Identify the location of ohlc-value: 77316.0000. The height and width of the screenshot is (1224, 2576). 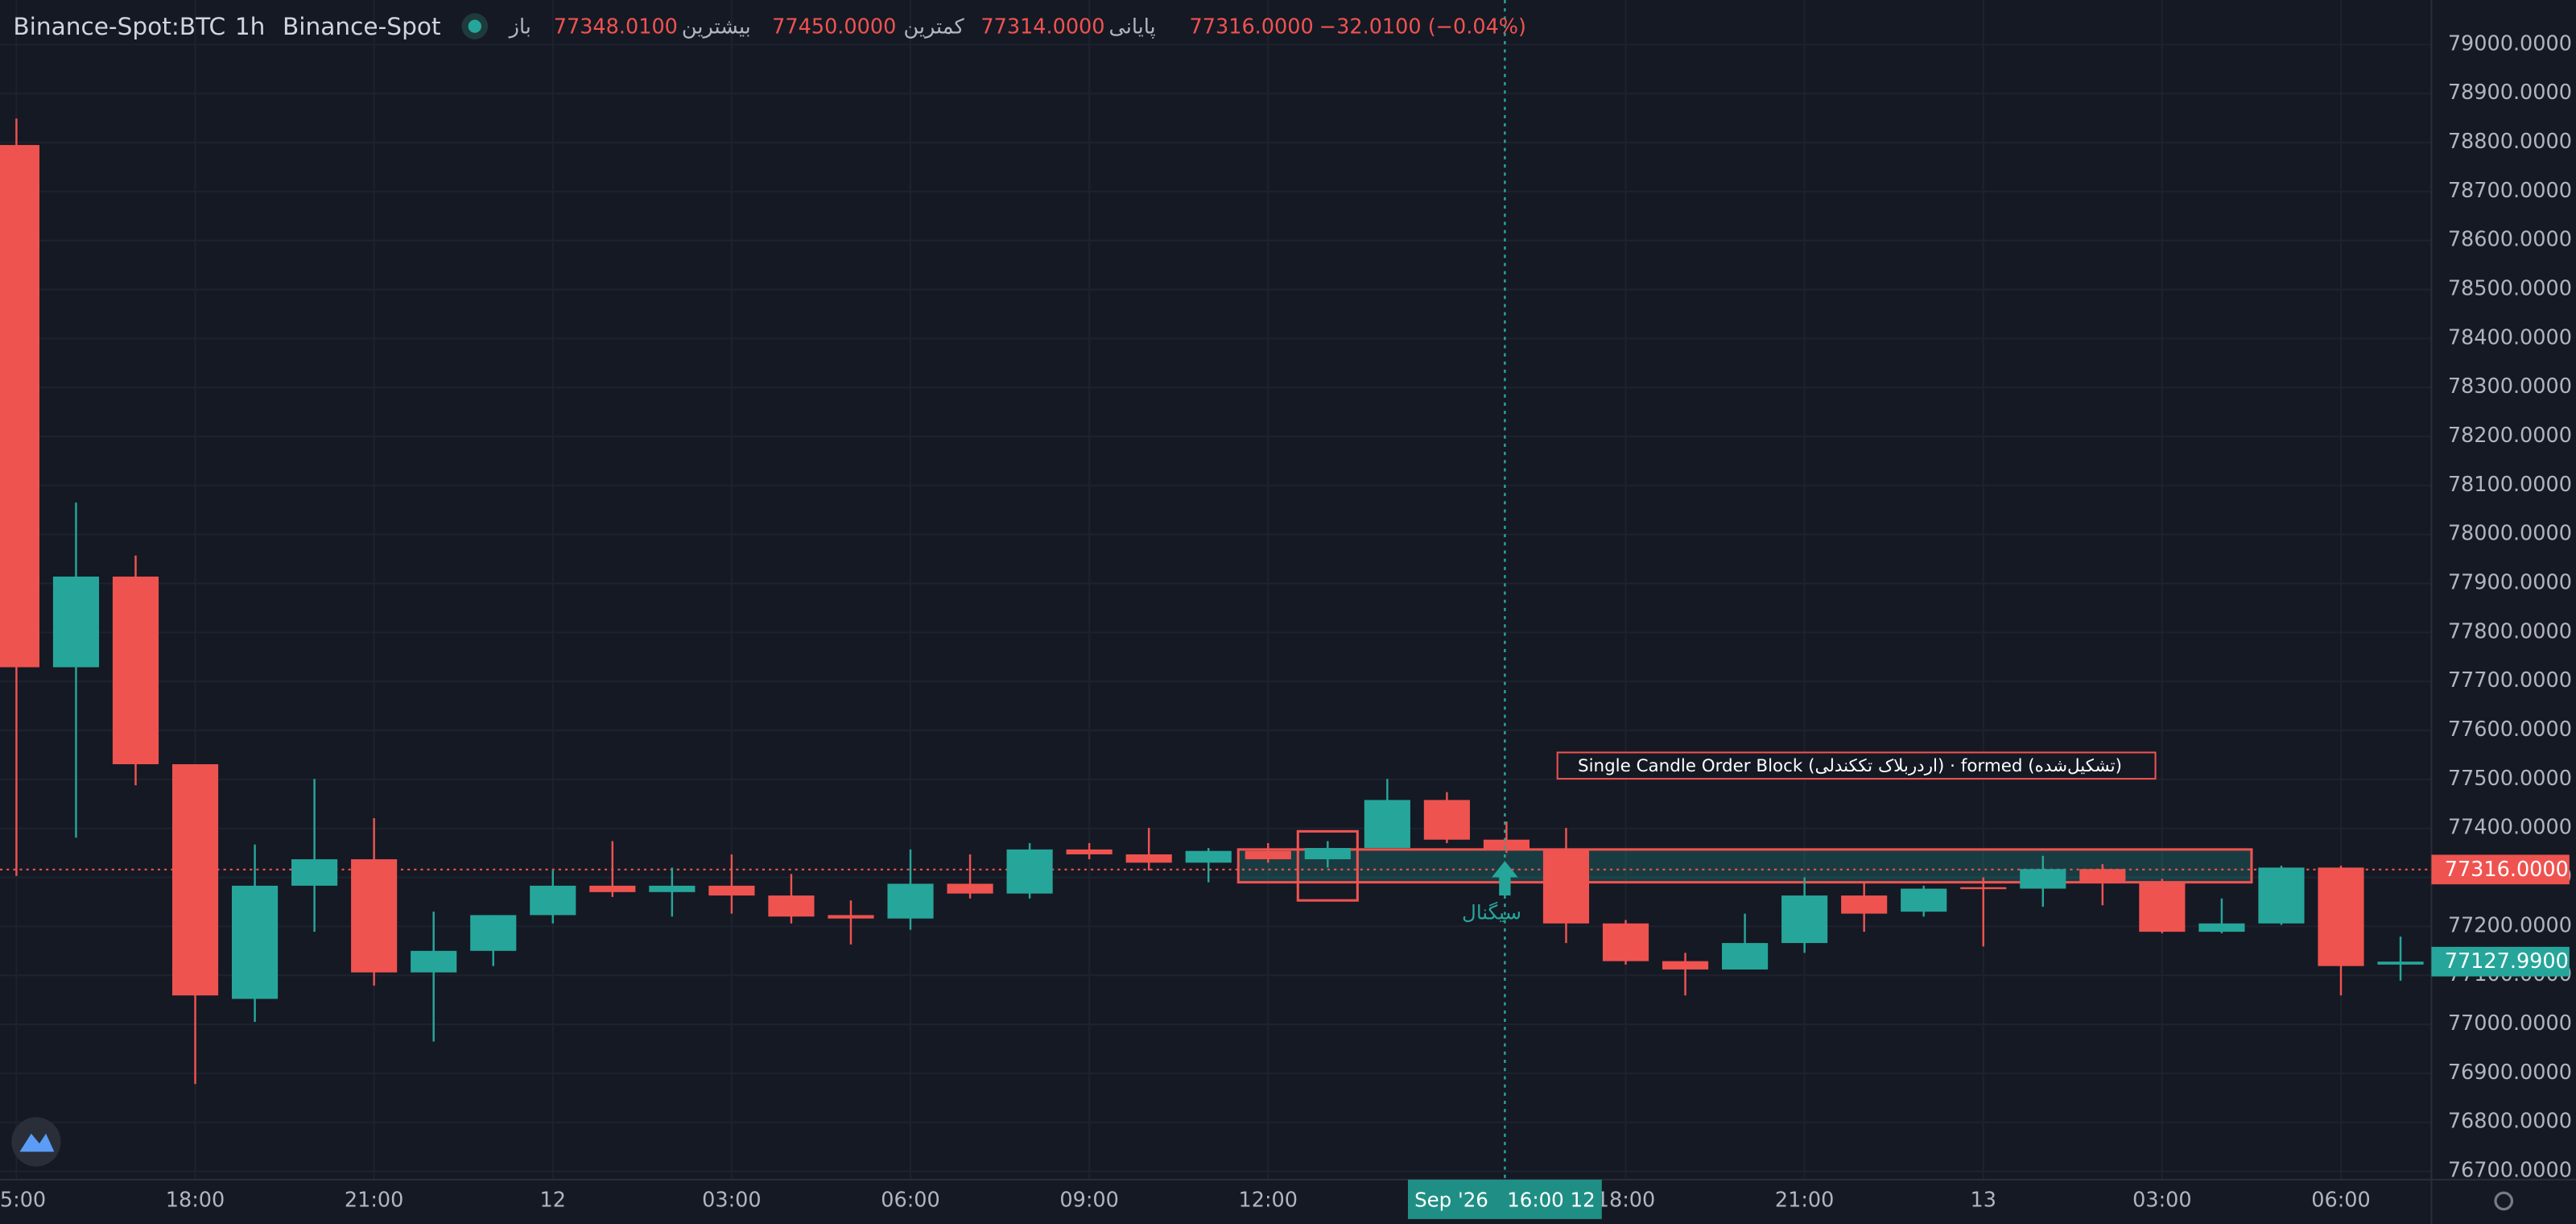
(1252, 27).